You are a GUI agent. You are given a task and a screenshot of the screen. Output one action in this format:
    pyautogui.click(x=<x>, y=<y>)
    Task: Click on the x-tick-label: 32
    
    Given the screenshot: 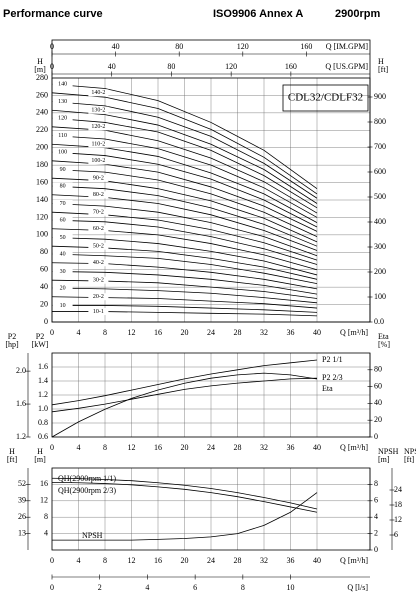 What is the action you would take?
    pyautogui.click(x=264, y=447)
    